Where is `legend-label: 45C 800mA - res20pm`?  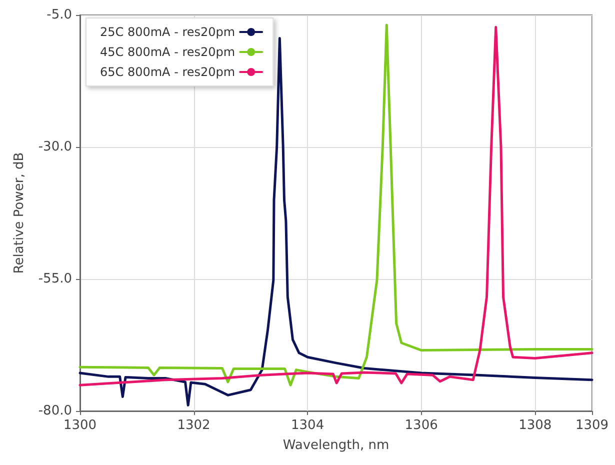
legend-label: 45C 800mA - res20pm is located at coordinates (168, 52).